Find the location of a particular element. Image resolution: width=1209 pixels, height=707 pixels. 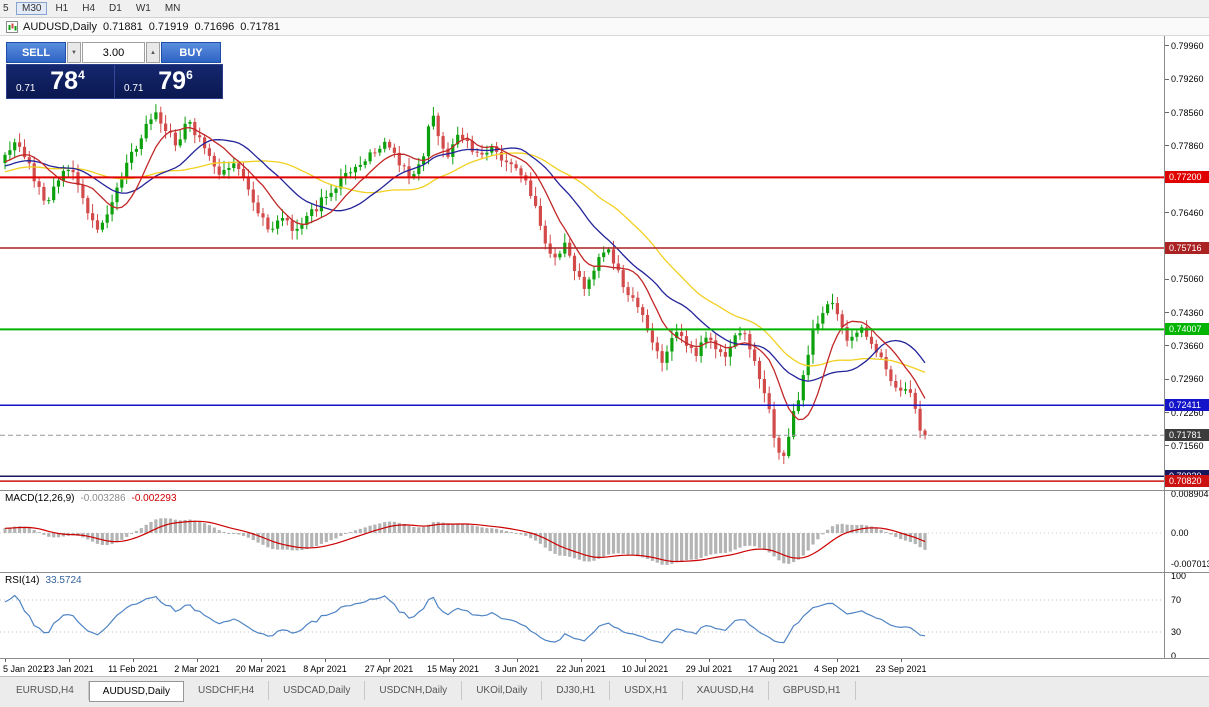

rsi-indicator-label: RSI(14) 33.5724 is located at coordinates (43, 580).